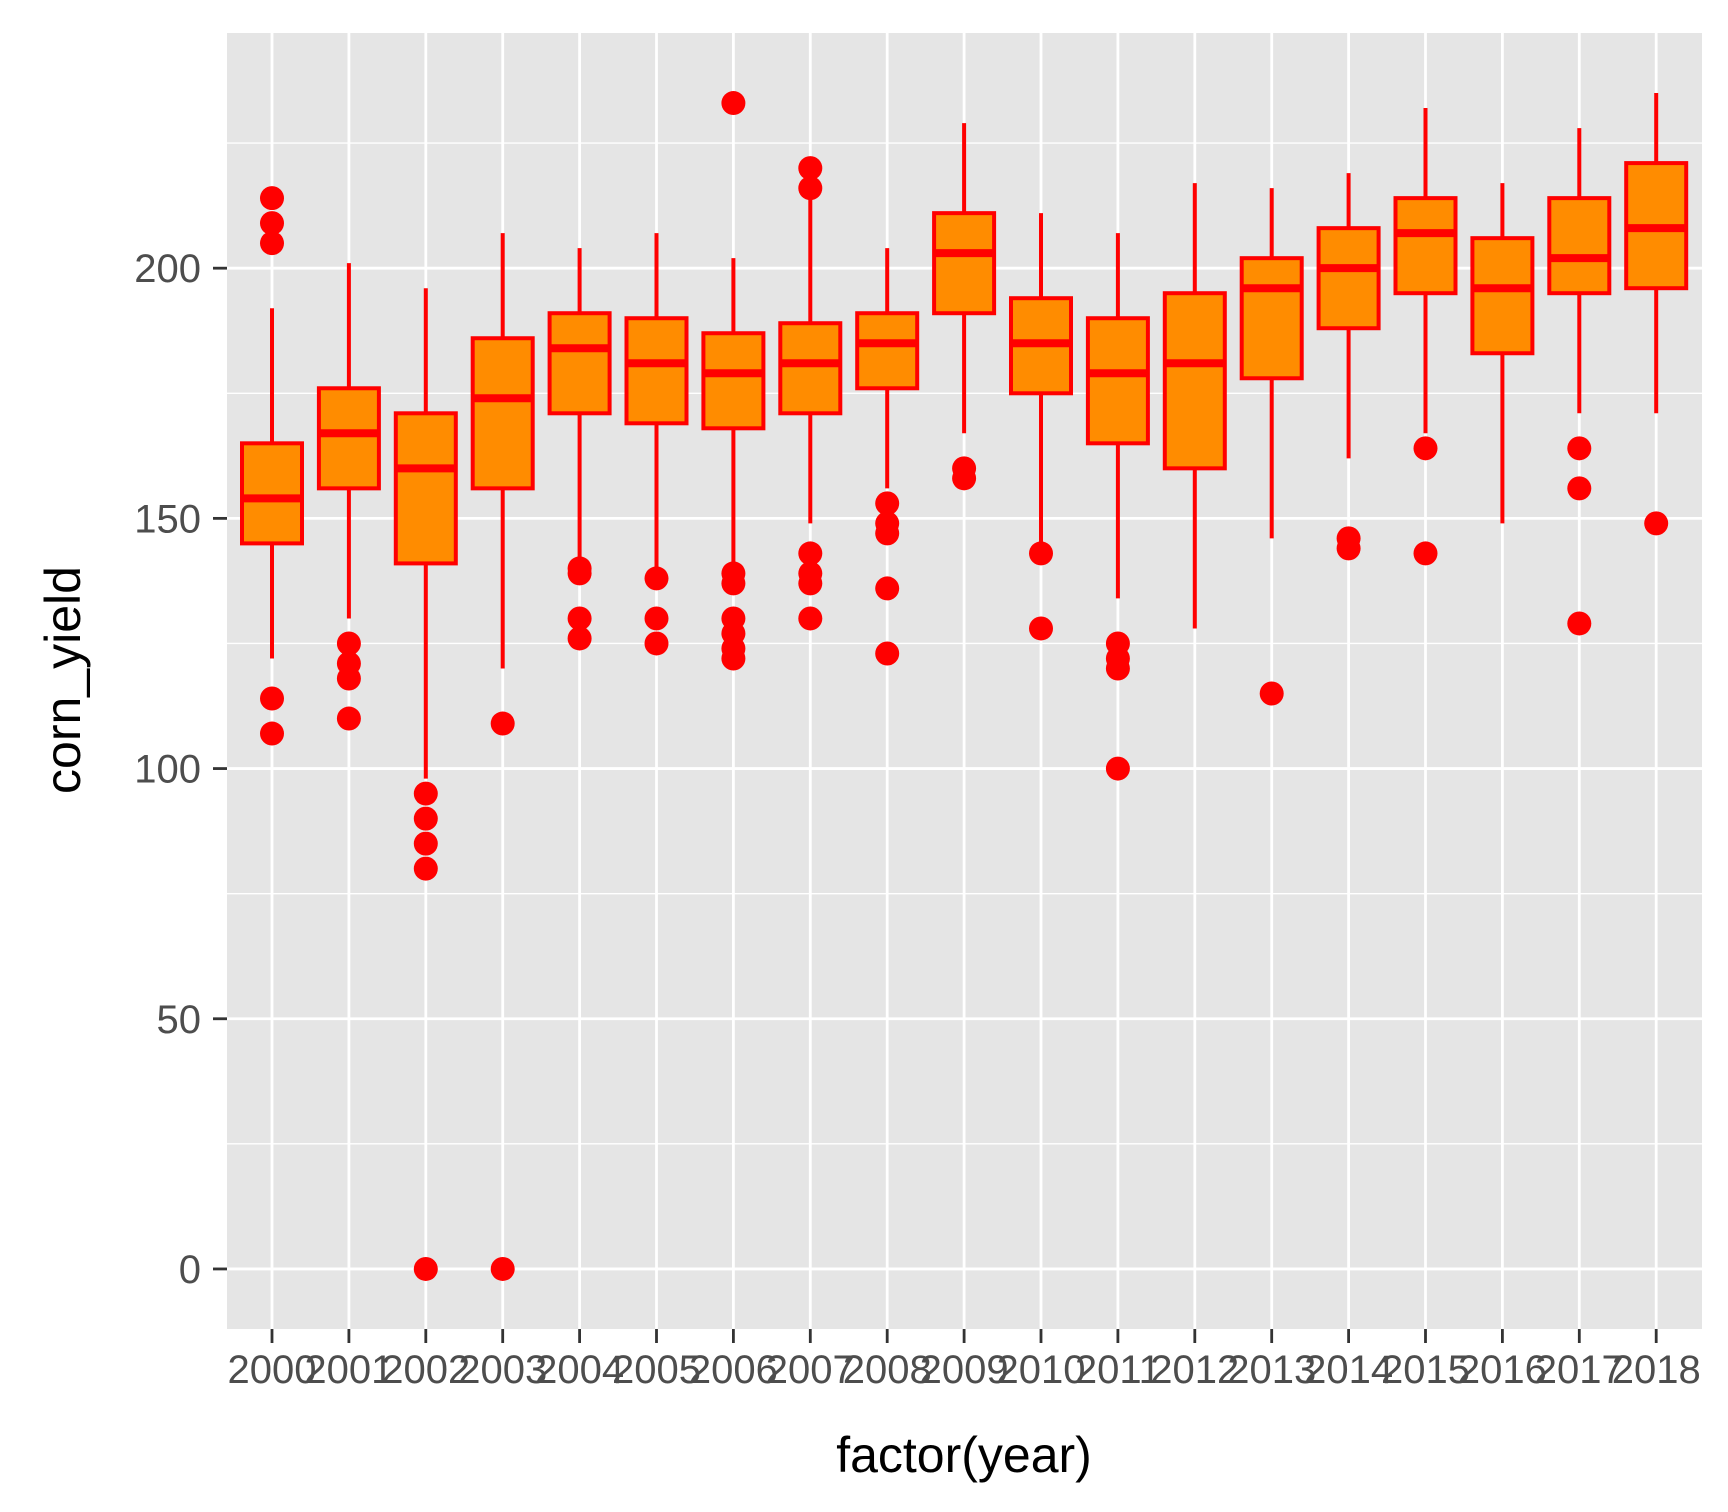  I want to click on box-2009, so click(964, 307).